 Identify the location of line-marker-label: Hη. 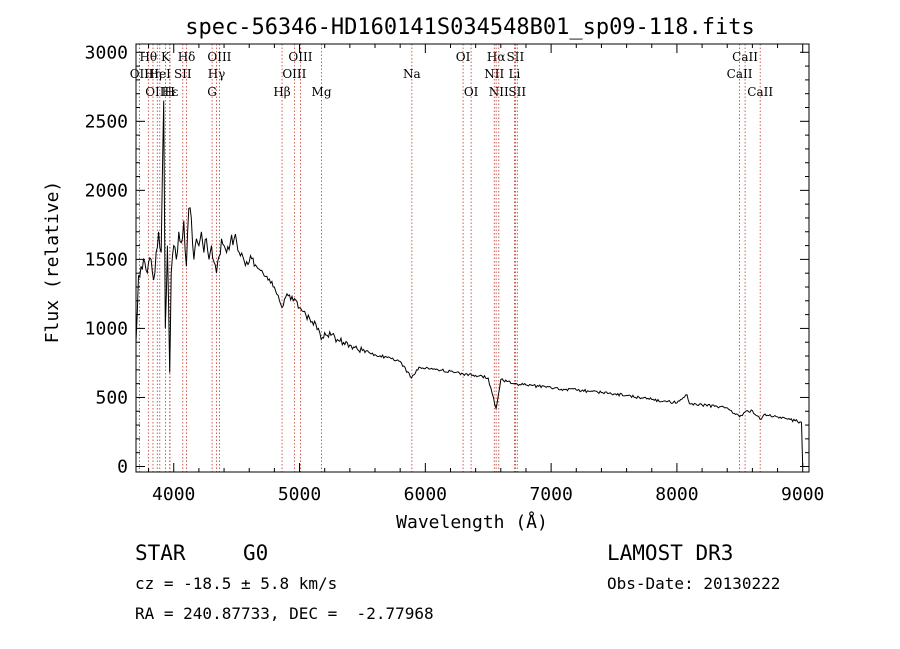
(153, 74).